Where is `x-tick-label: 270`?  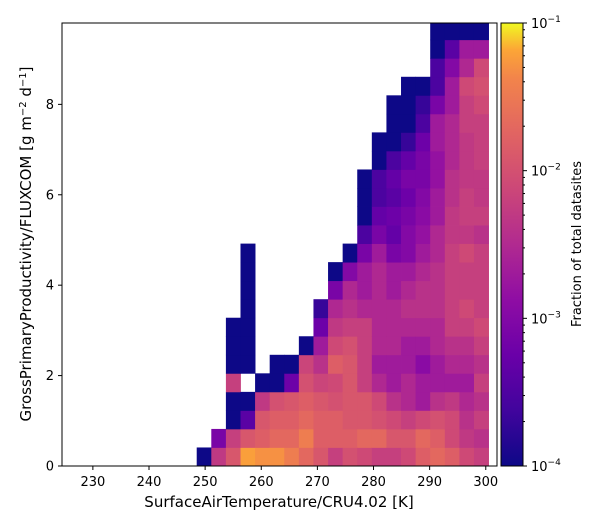
x-tick-label: 270 is located at coordinates (317, 482).